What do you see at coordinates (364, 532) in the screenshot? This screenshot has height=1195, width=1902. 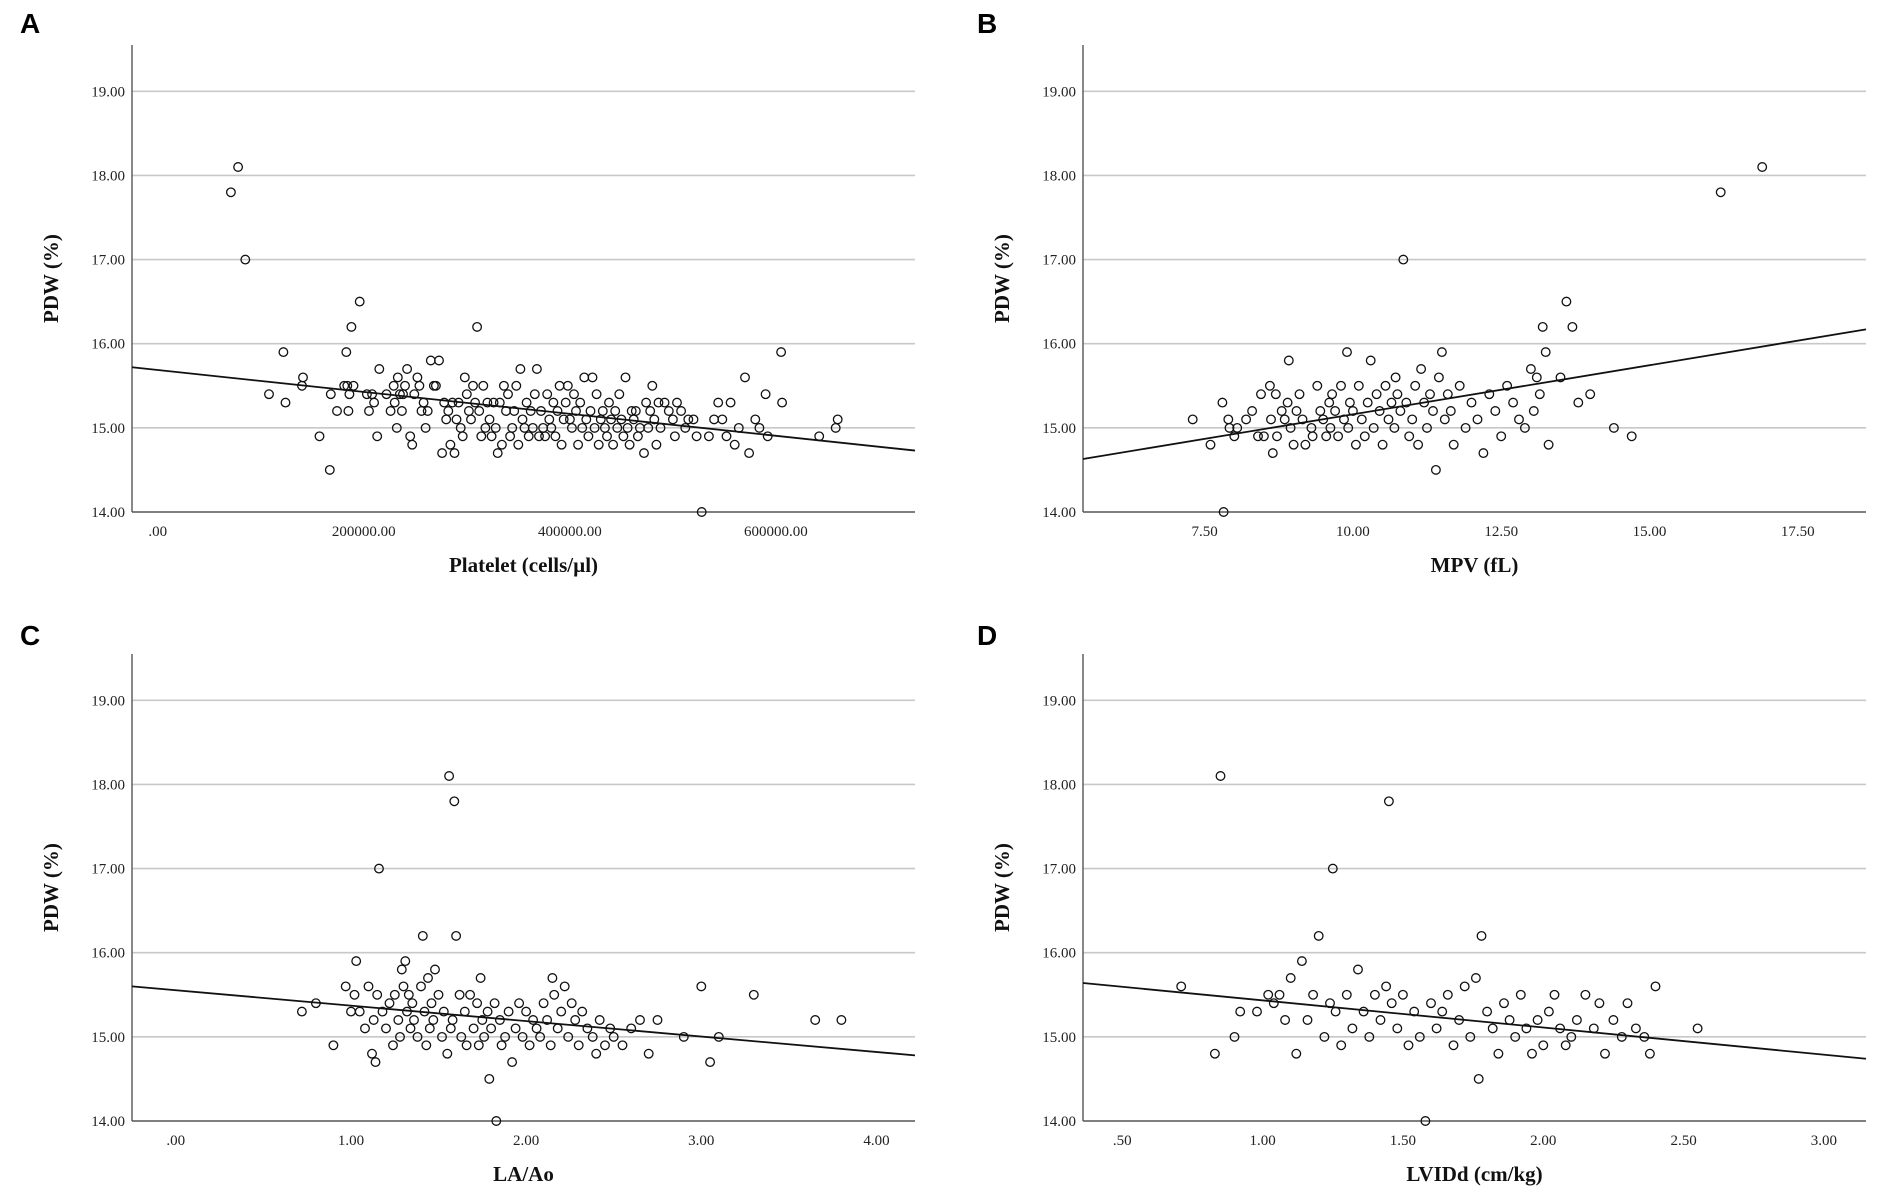 I see `x-tick-label: 200000.00` at bounding box center [364, 532].